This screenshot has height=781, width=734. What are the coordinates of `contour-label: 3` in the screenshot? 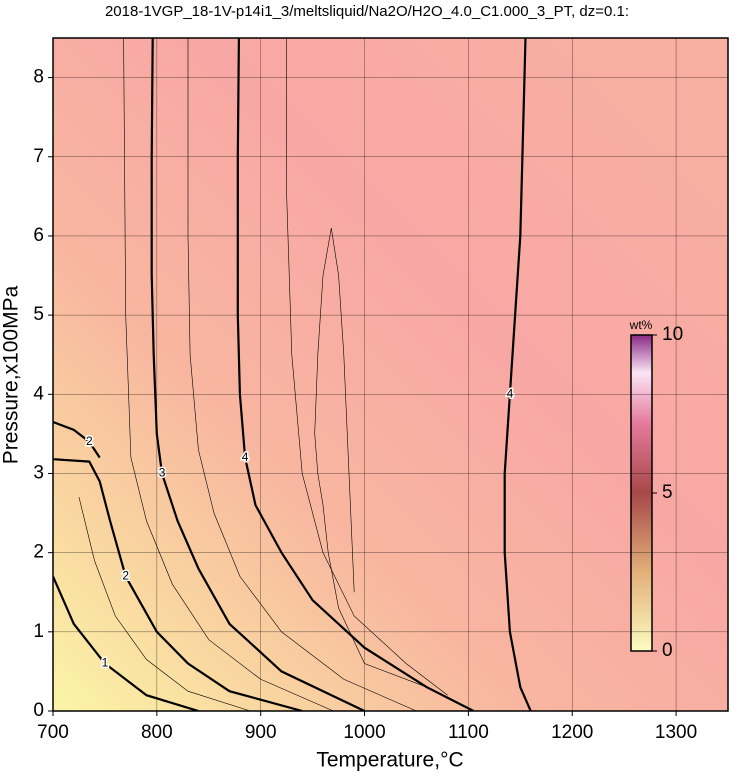 It's located at (162, 473).